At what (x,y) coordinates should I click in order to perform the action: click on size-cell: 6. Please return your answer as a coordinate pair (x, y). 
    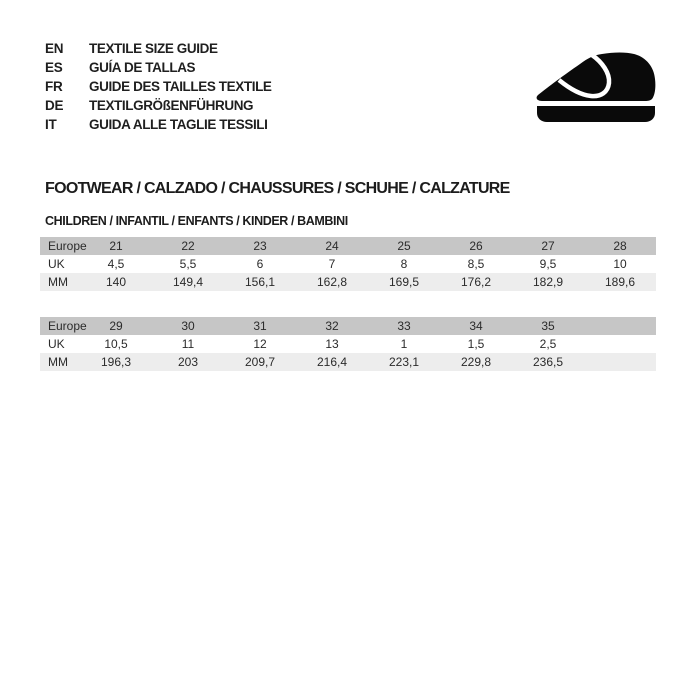
    Looking at the image, I should click on (260, 264).